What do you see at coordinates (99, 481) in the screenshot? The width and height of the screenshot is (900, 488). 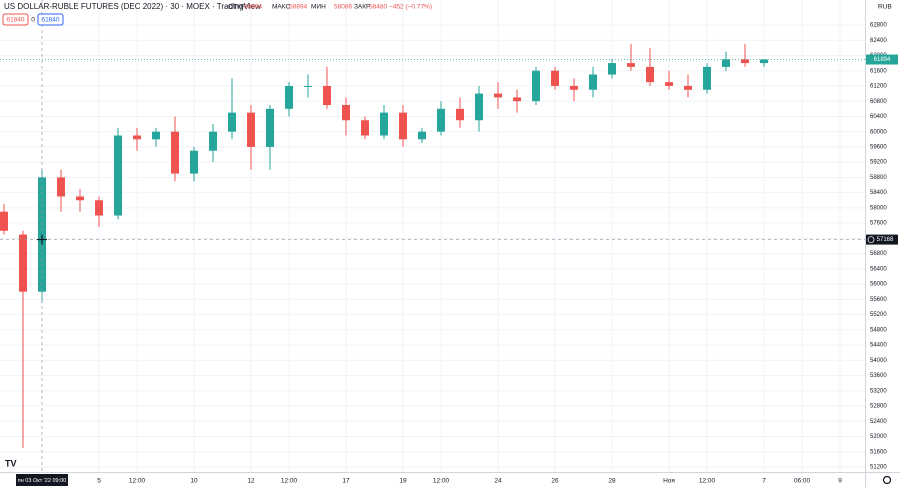 I see `x-tick-label: 5` at bounding box center [99, 481].